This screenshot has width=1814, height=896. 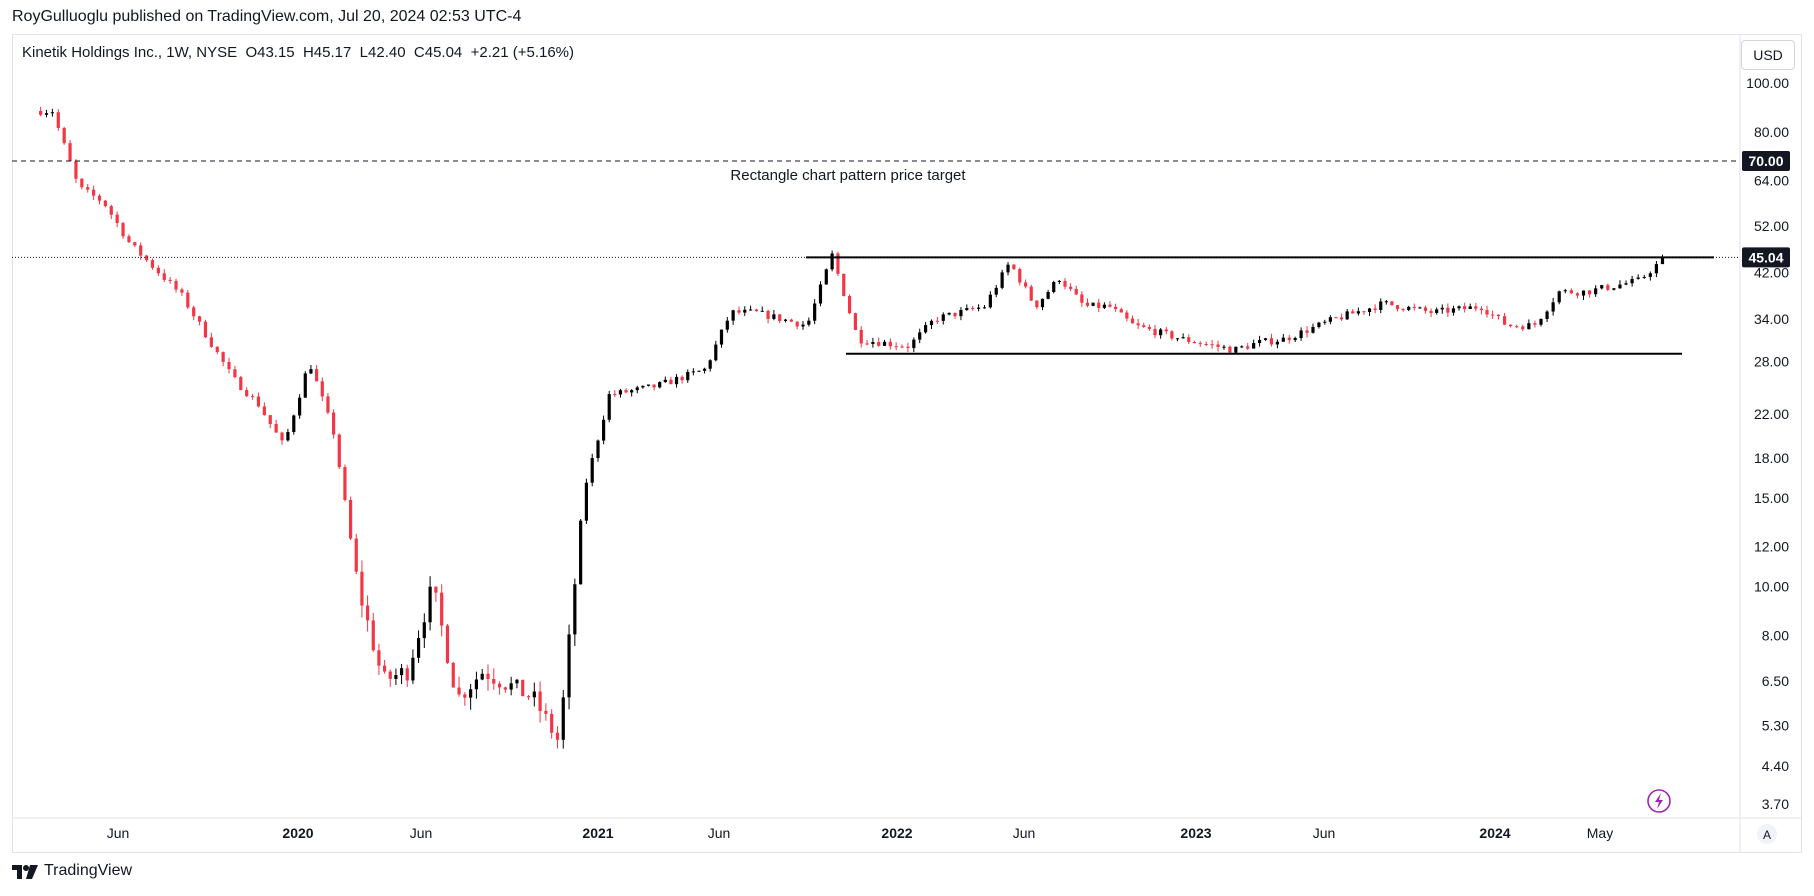 I want to click on price-tick-label: 8.00, so click(x=1775, y=635).